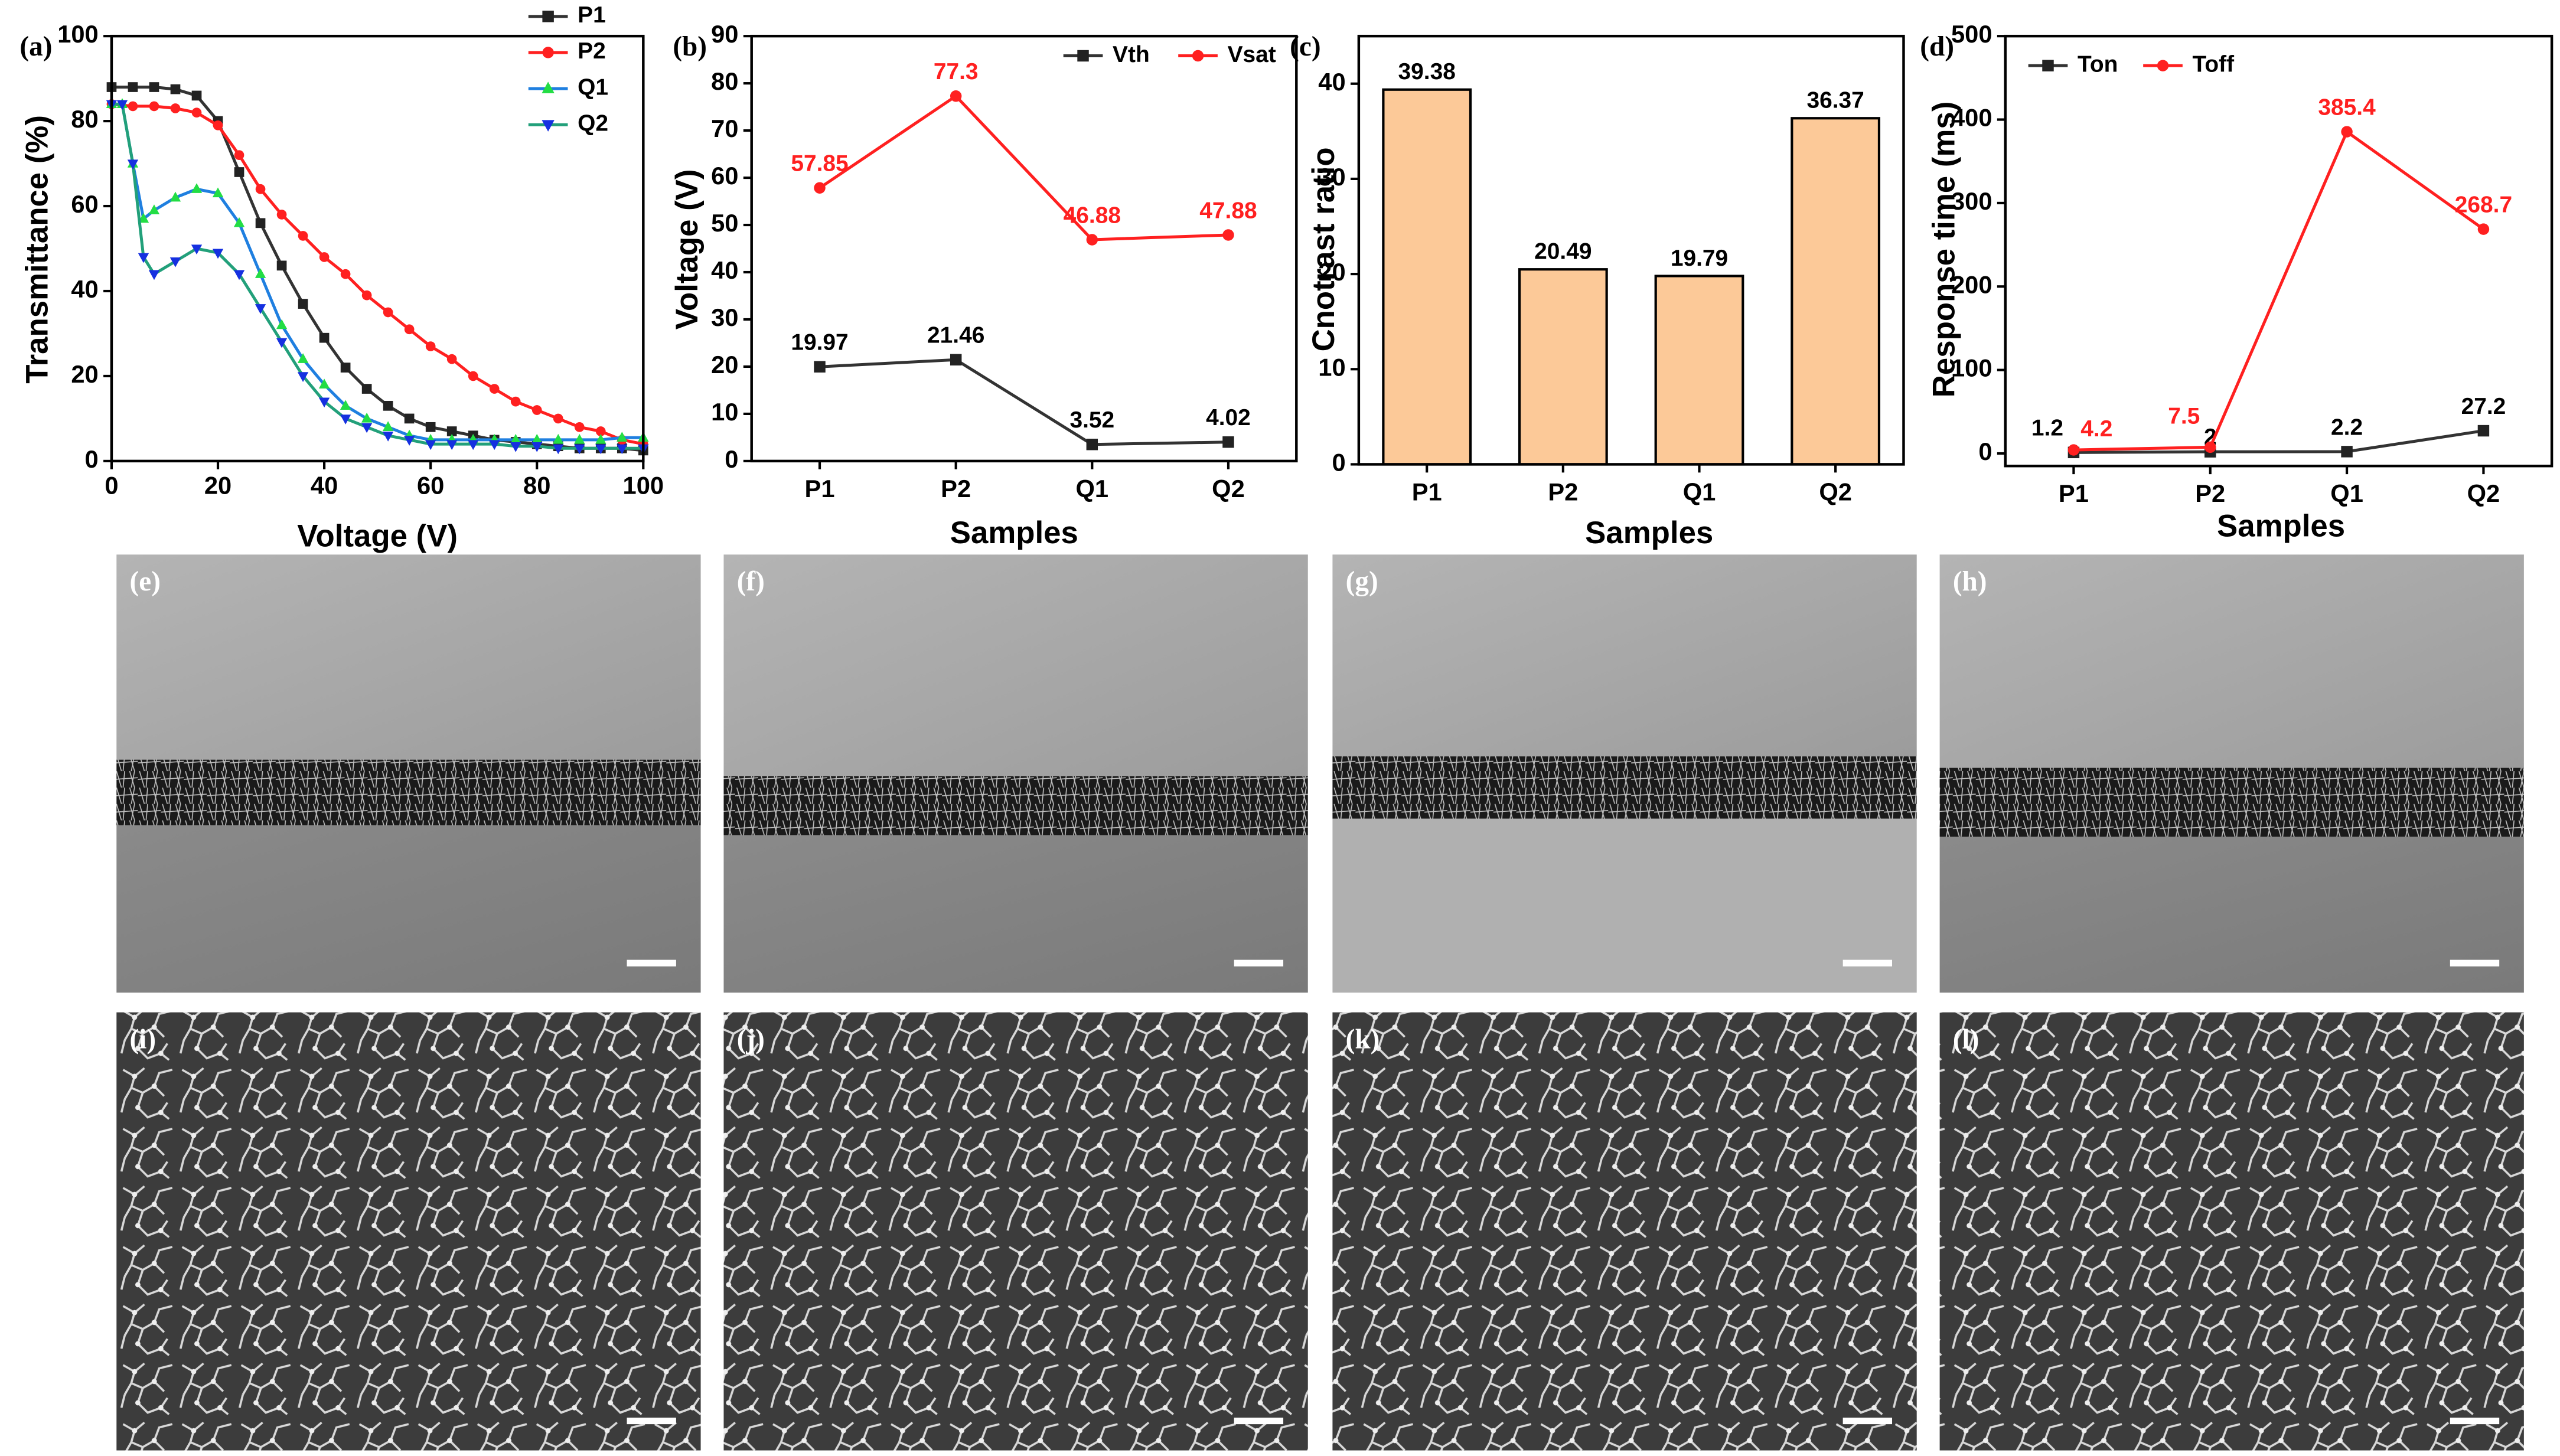 Image resolution: width=2560 pixels, height=1456 pixels. Describe the element at coordinates (2214, 64) in the screenshot. I see `legend-label: Toff` at that location.